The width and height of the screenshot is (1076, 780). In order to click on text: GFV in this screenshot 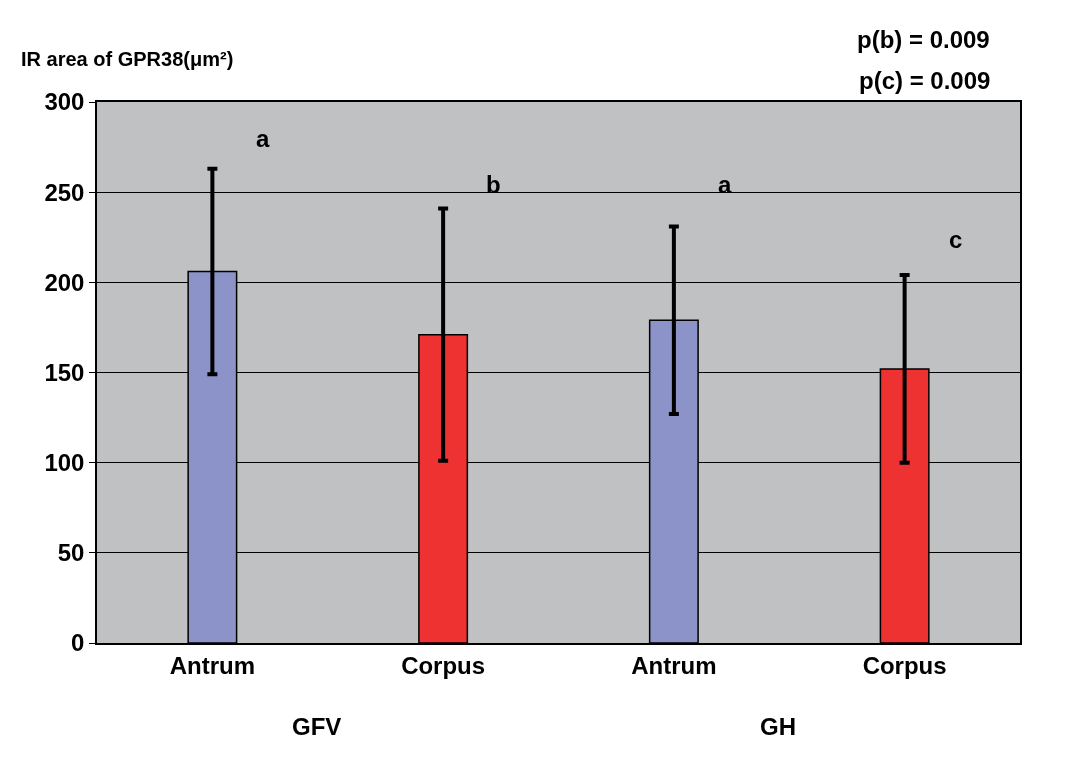, I will do `click(317, 726)`.